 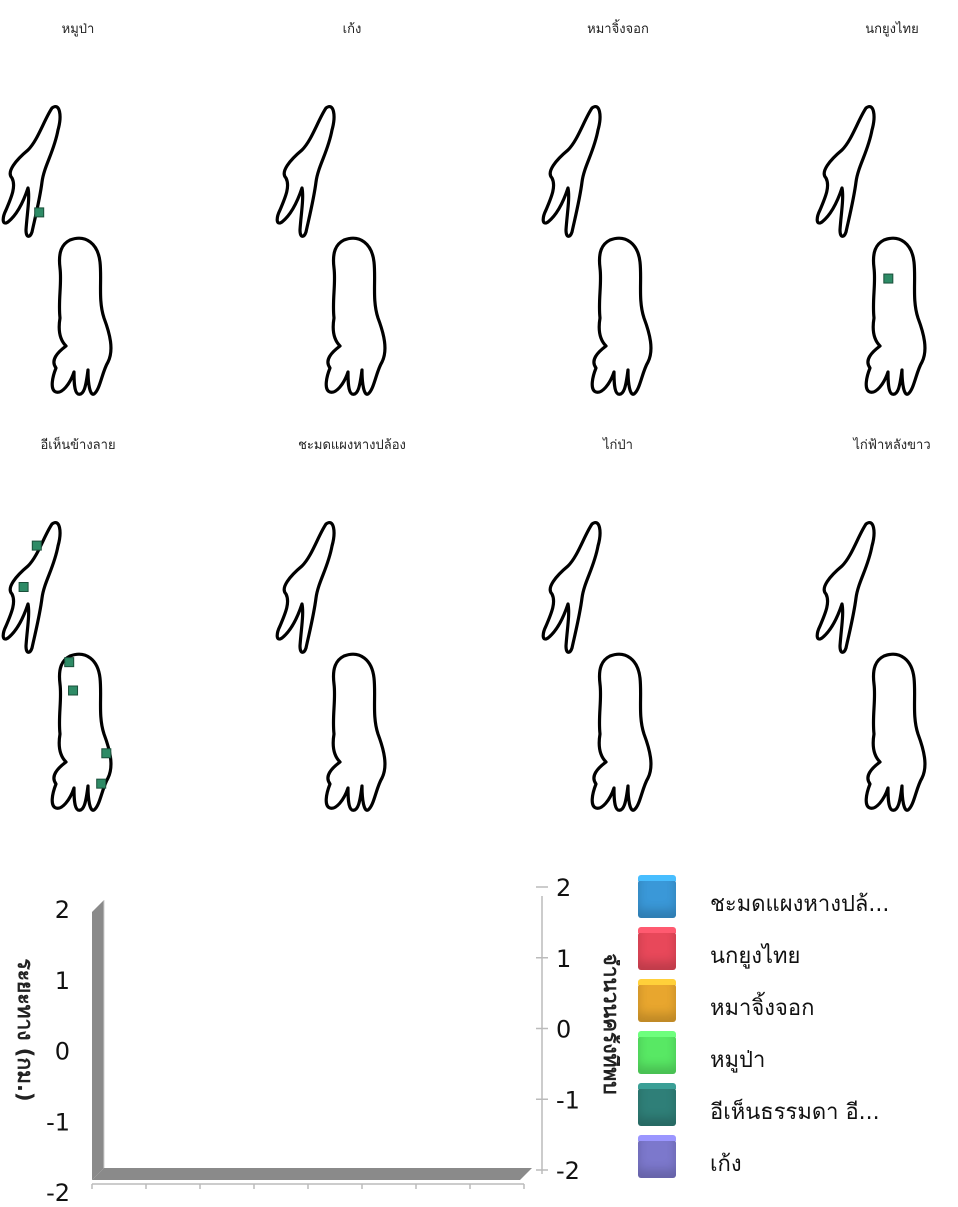 What do you see at coordinates (618, 29) in the screenshot?
I see `map-title: หมาจิ้งจอก` at bounding box center [618, 29].